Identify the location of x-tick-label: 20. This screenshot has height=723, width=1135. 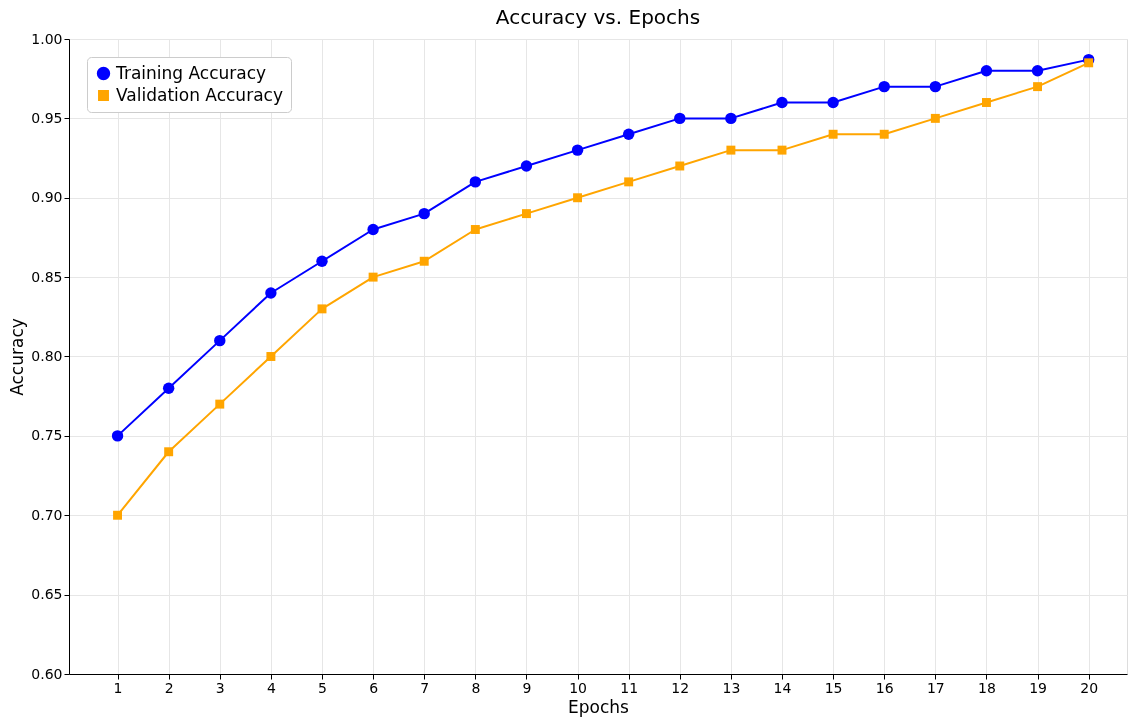
(1089, 687).